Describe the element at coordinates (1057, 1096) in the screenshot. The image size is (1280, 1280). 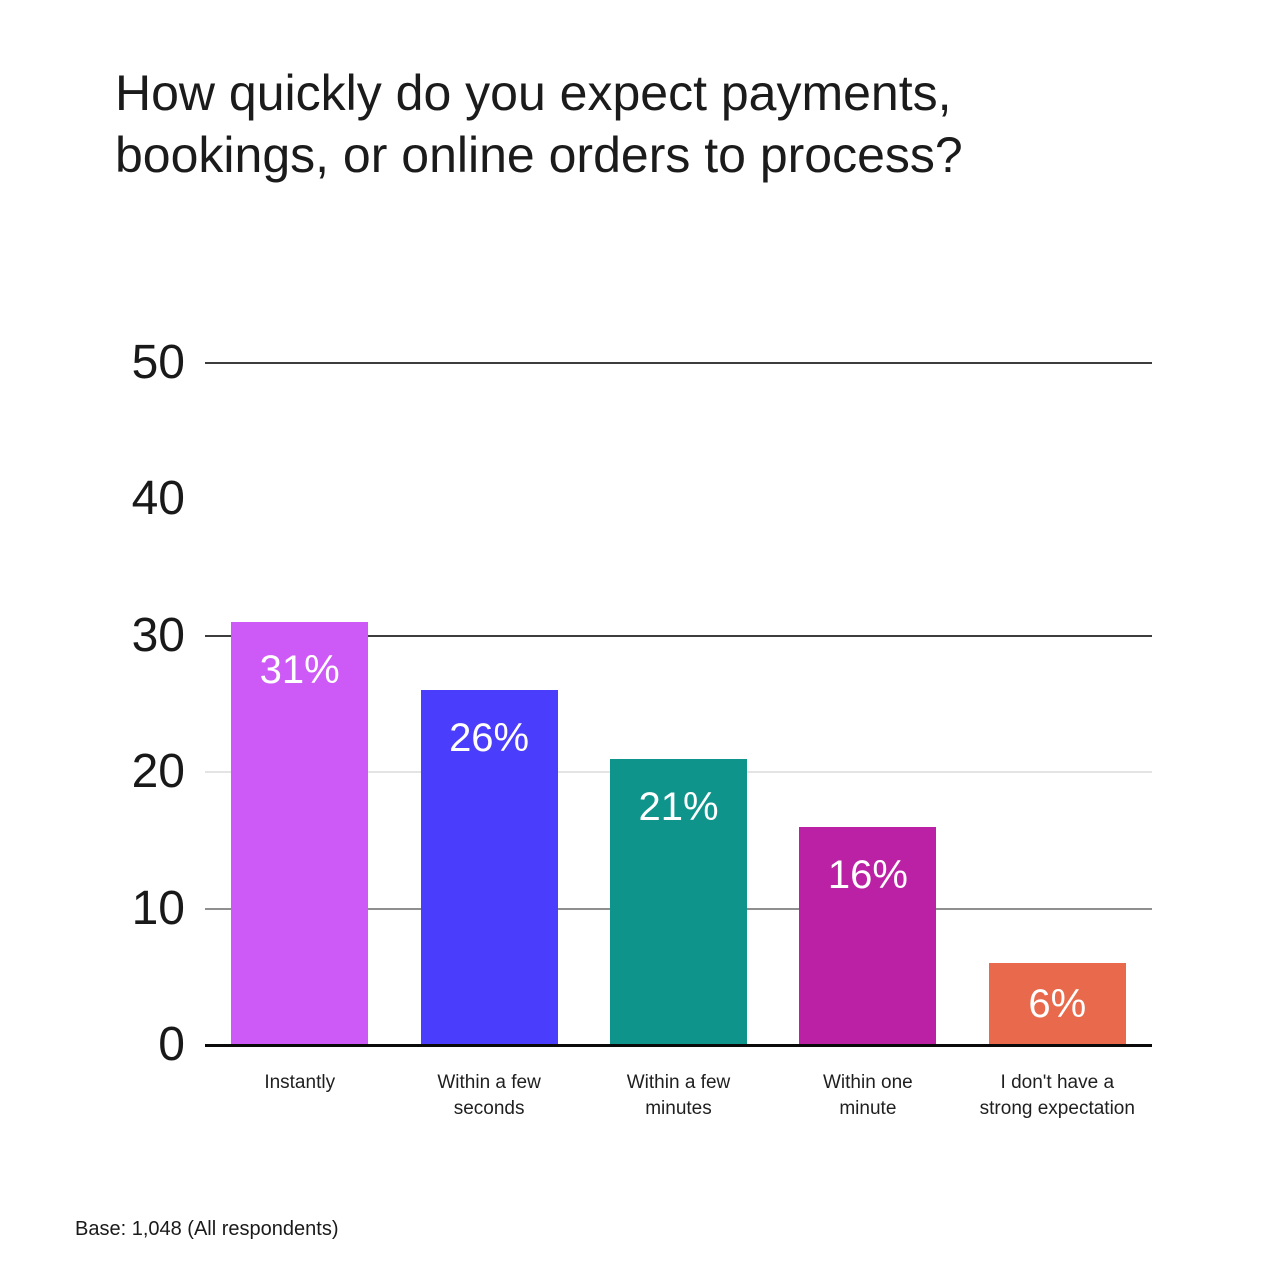
I see `x-category-label-i-don-t-have-a-strong-expectation: I don't have a strong expectation` at that location.